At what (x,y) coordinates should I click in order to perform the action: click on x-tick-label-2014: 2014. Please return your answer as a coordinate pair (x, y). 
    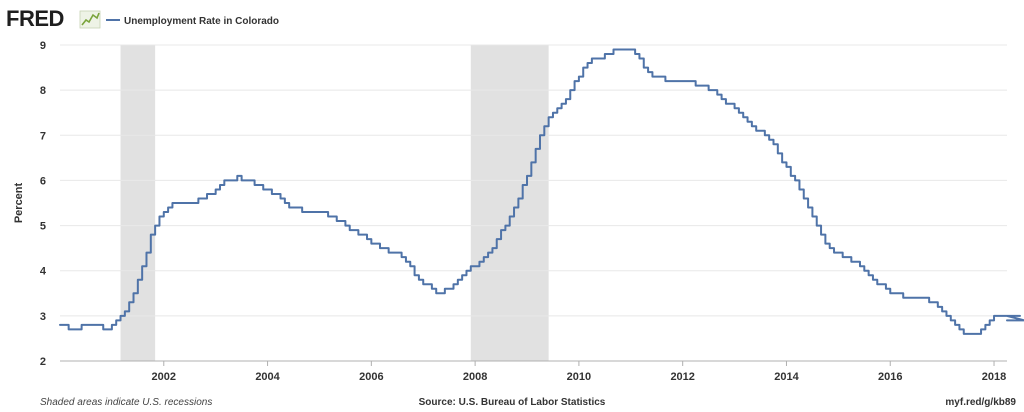
    Looking at the image, I should click on (786, 377).